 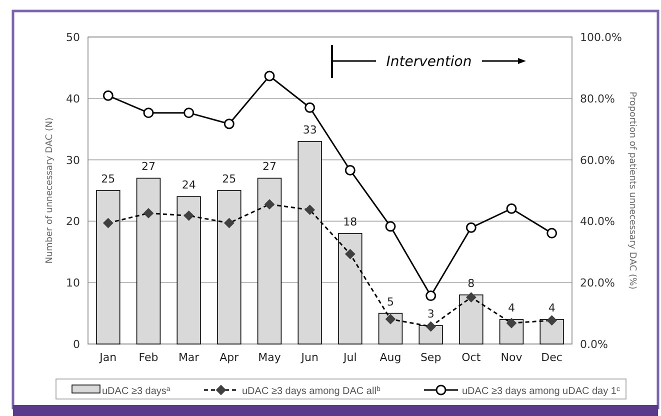 What do you see at coordinates (73, 99) in the screenshot?
I see `y-tick-label: 40` at bounding box center [73, 99].